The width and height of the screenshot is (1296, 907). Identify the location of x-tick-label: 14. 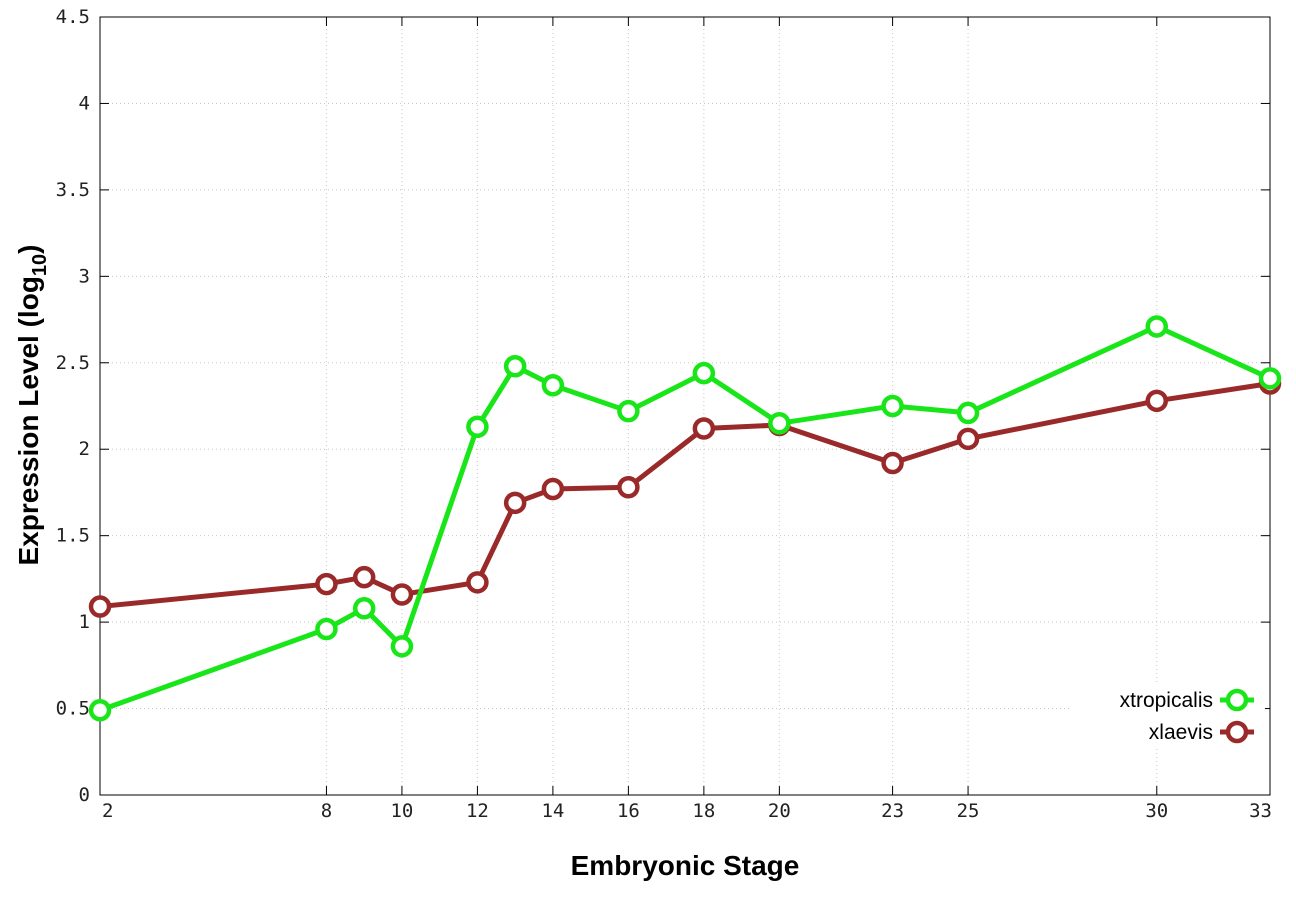
(552, 811).